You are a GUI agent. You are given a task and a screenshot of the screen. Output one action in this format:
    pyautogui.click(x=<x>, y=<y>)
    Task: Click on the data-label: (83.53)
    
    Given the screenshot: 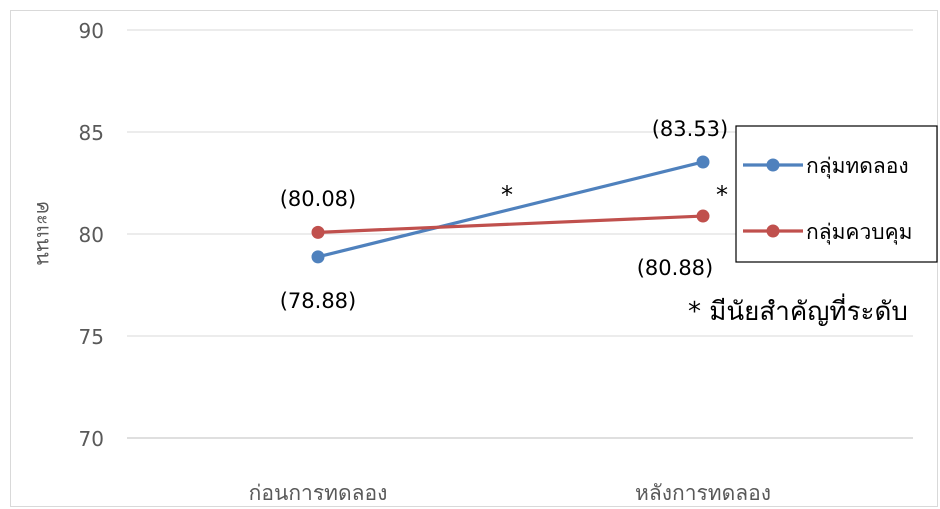 What is the action you would take?
    pyautogui.click(x=690, y=129)
    